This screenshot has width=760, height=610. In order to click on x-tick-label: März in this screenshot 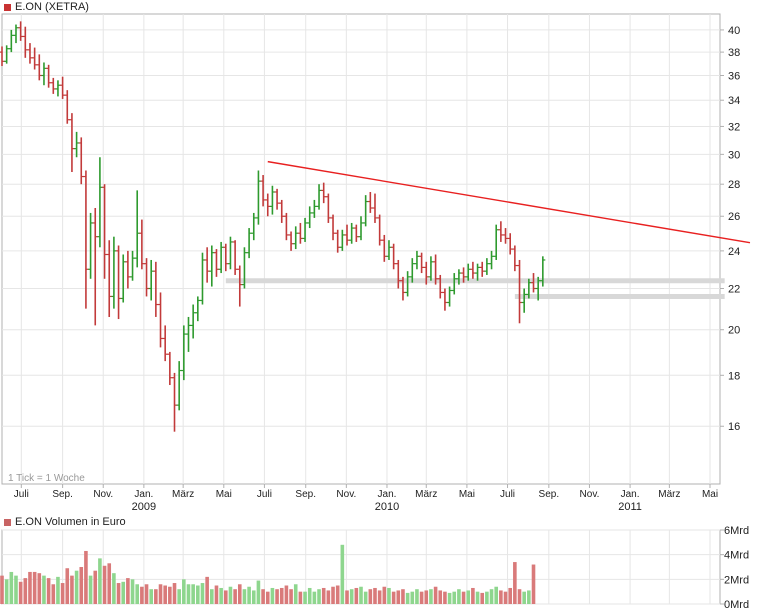, I will do `click(426, 494)`.